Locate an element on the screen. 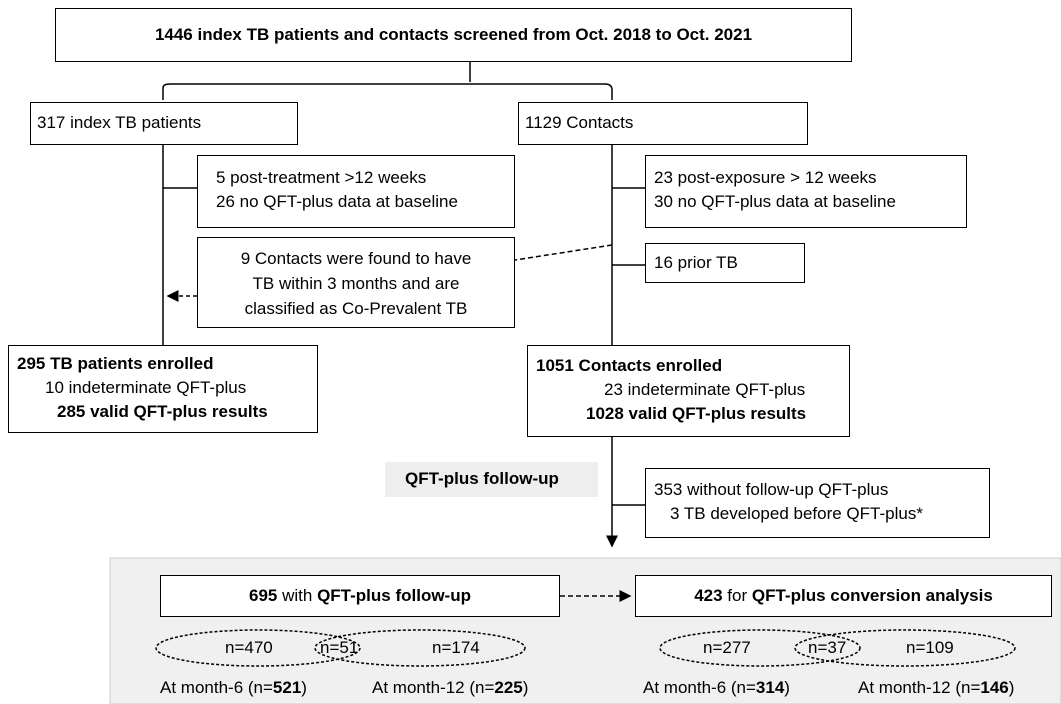 This screenshot has width=1061, height=704. month12-label: At month-12 (n=146) is located at coordinates (936, 688).